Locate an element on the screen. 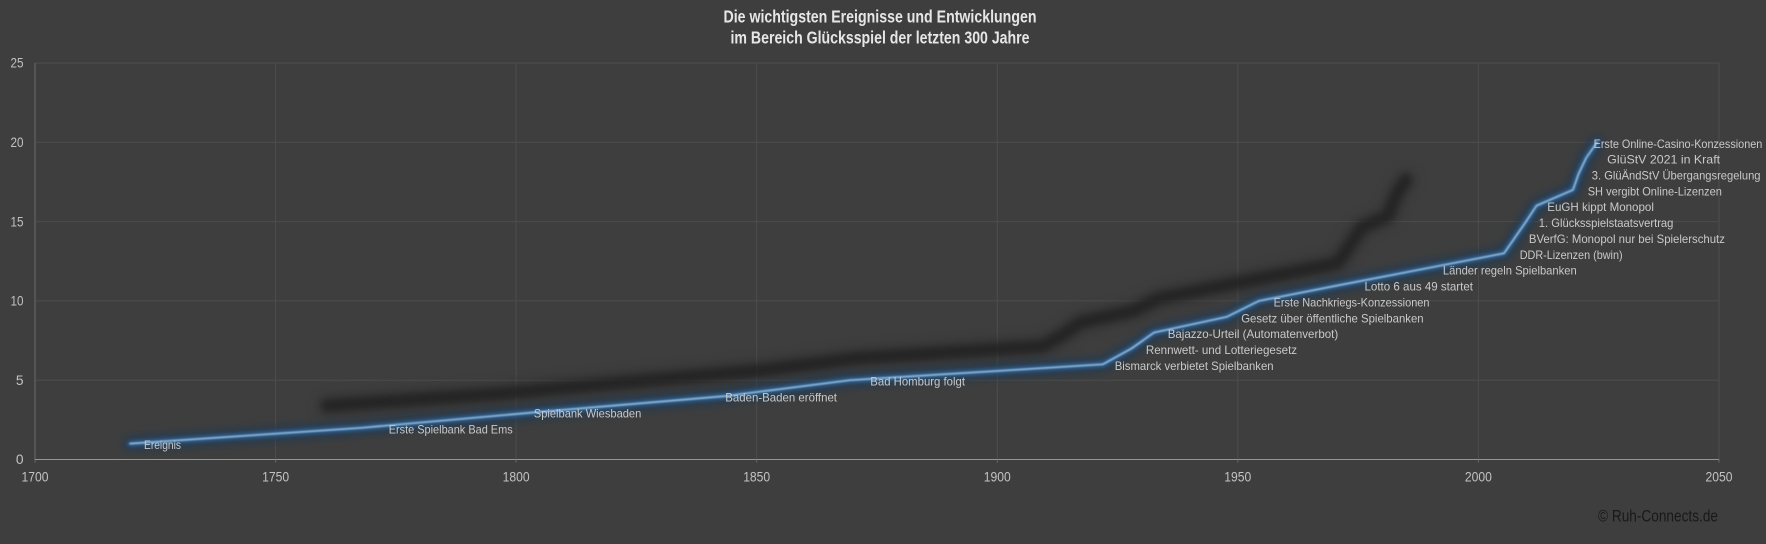  svg-text: 15 is located at coordinates (17, 221).